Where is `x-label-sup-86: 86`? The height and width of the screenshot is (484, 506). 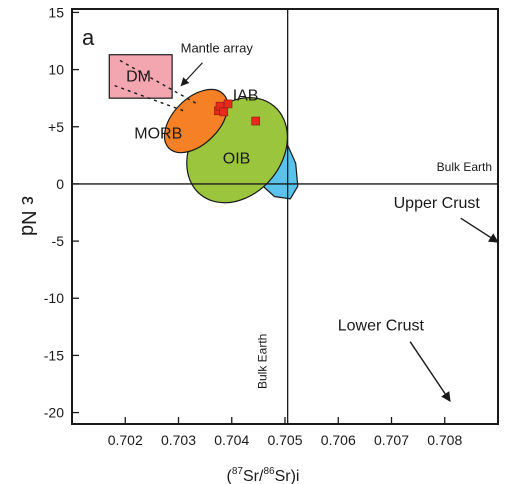
x-label-sup-86: 86 is located at coordinates (269, 471).